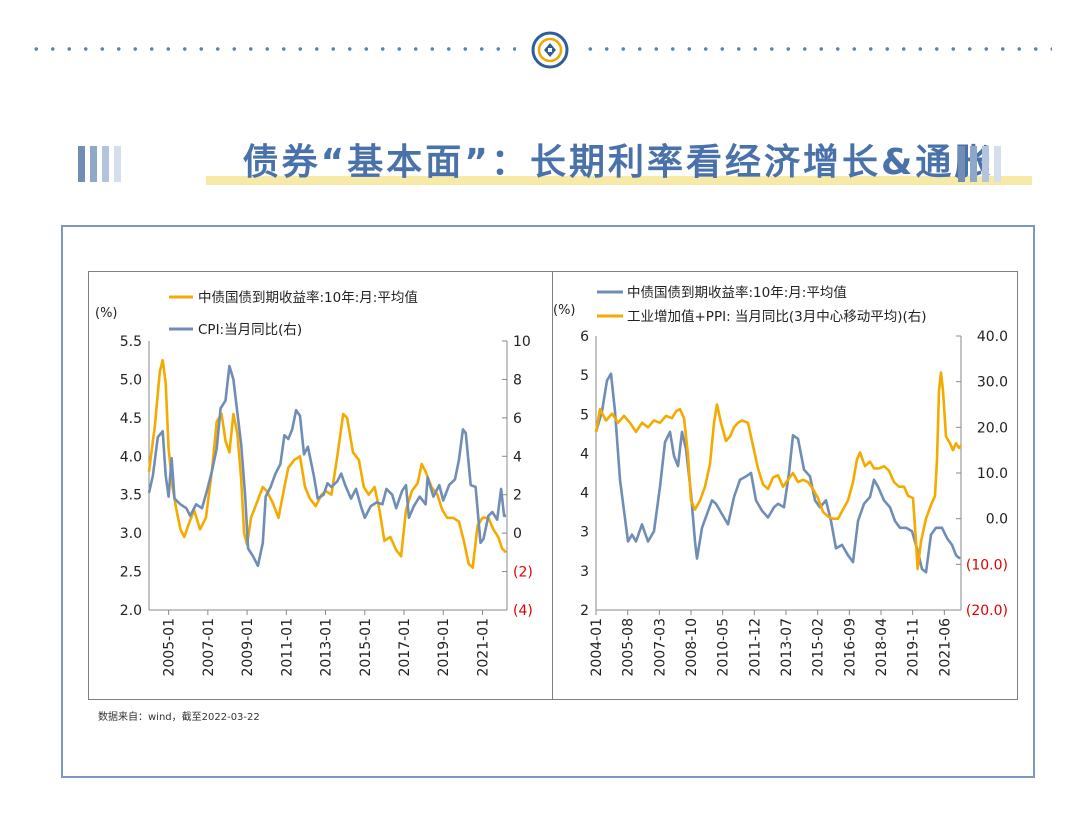 The image size is (1080, 837). I want to click on x-tick-label: 2007-01, so click(209, 647).